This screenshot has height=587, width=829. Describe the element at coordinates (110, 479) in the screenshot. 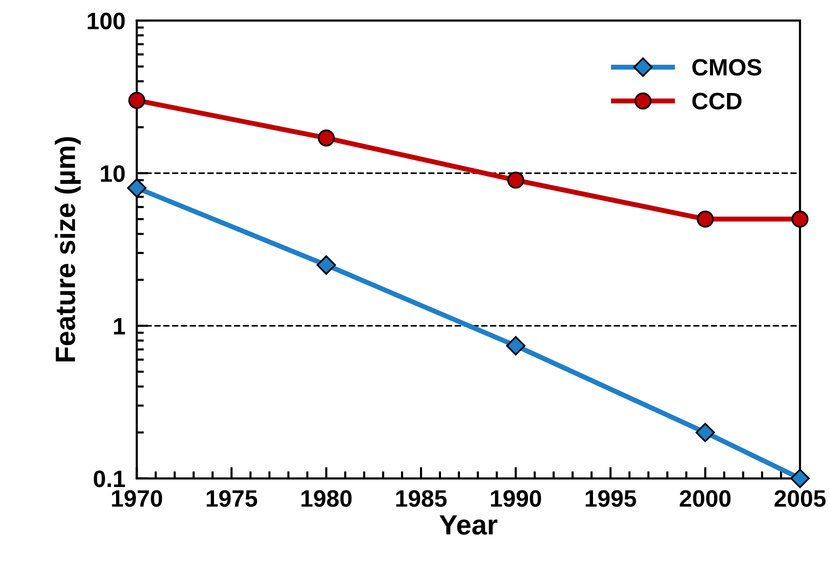

I see `y-tick-label: 0.1` at that location.